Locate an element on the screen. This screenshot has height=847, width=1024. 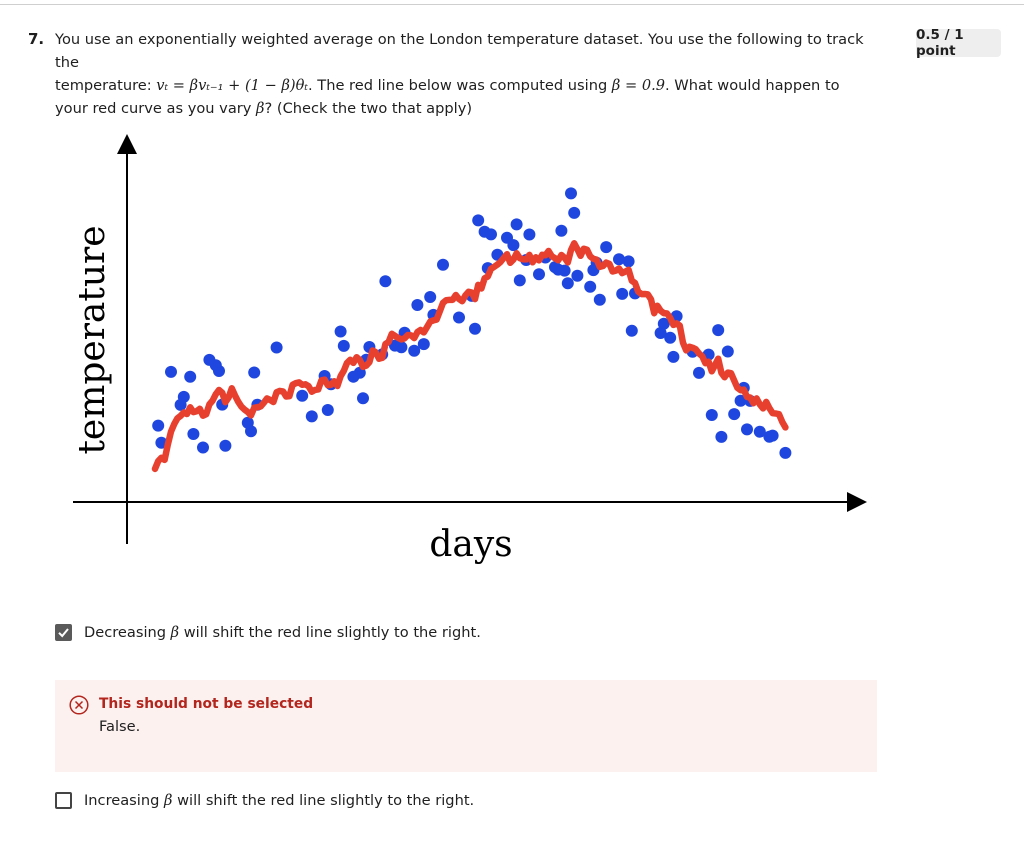
option-1-checkbox is located at coordinates (63, 632).